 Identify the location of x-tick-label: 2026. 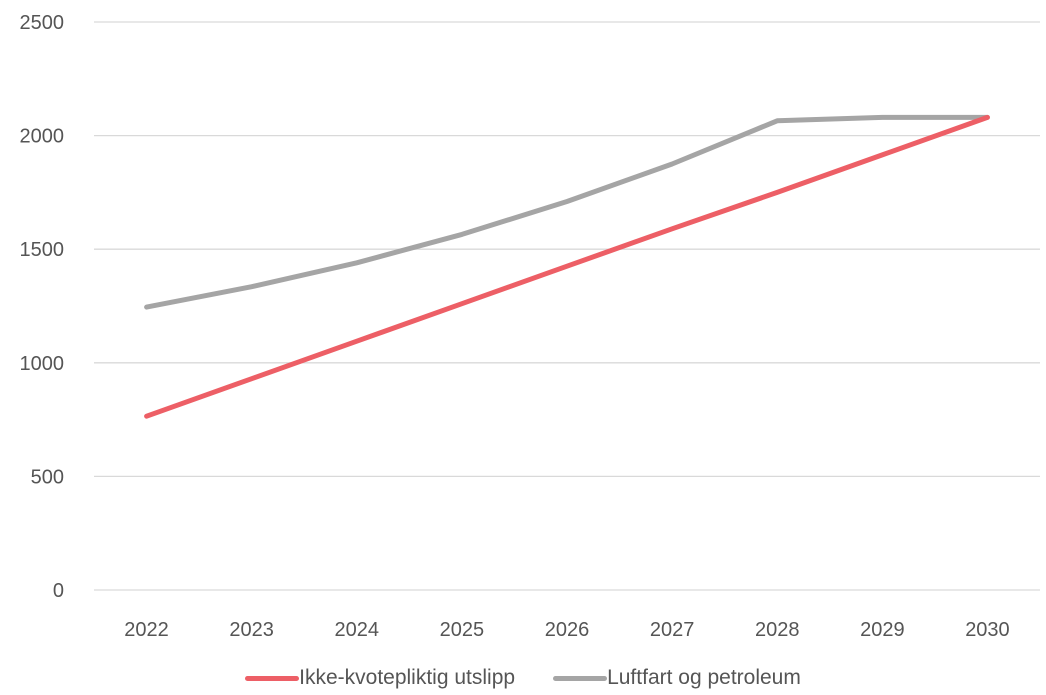
(567, 630).